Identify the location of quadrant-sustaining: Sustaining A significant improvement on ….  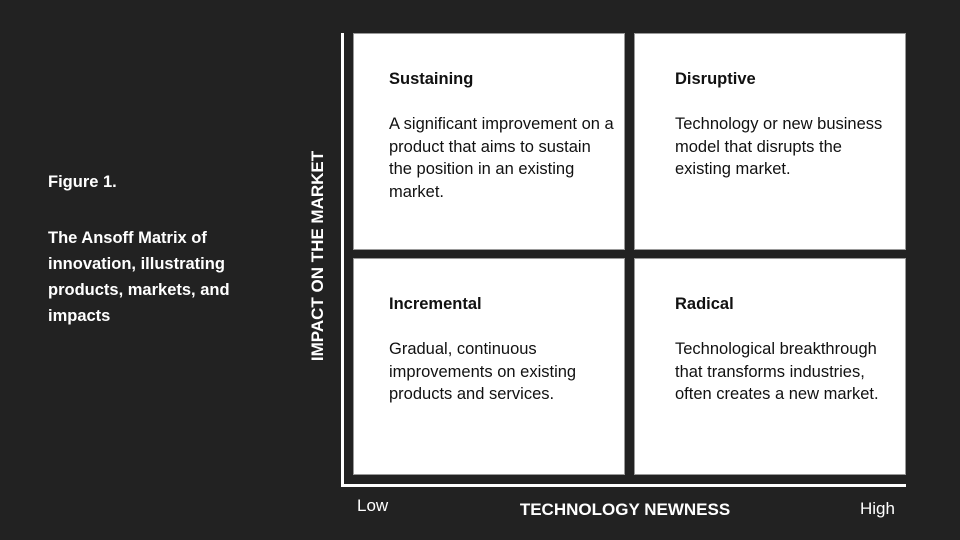
(489, 141).